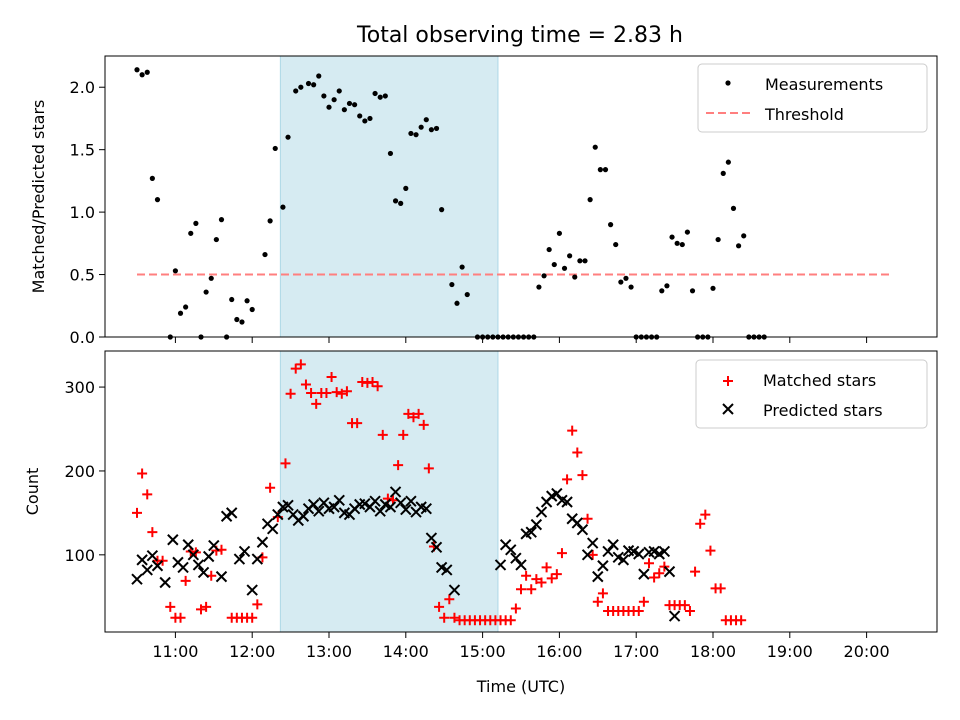 This screenshot has height=720, width=960. Describe the element at coordinates (559, 651) in the screenshot. I see `x-tick-label: 16:00` at that location.